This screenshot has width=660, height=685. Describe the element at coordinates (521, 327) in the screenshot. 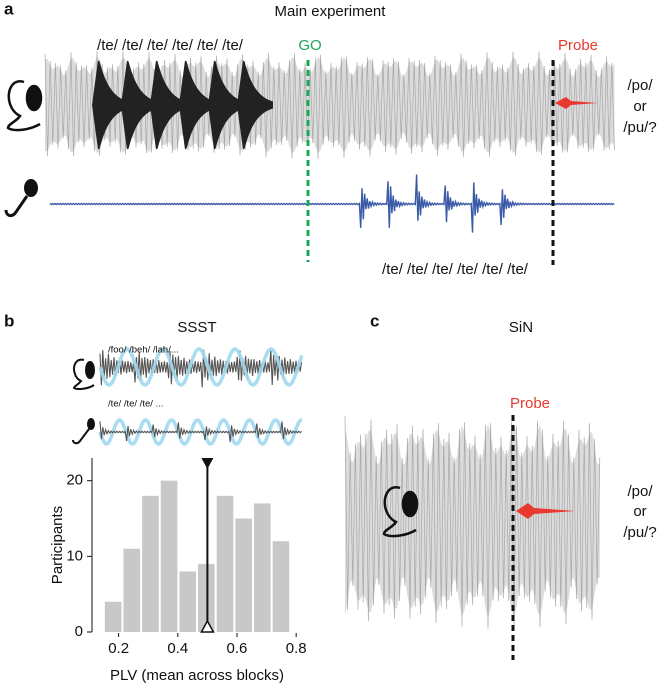

I see `panel-title: SiN` at that location.